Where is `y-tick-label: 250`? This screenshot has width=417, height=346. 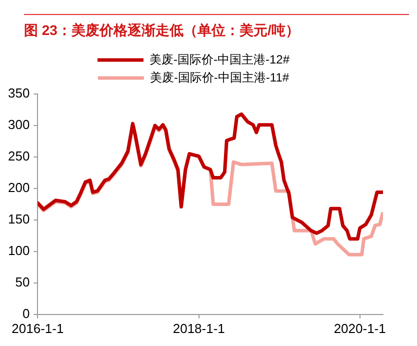 y-tick-label: 250 is located at coordinates (19, 156).